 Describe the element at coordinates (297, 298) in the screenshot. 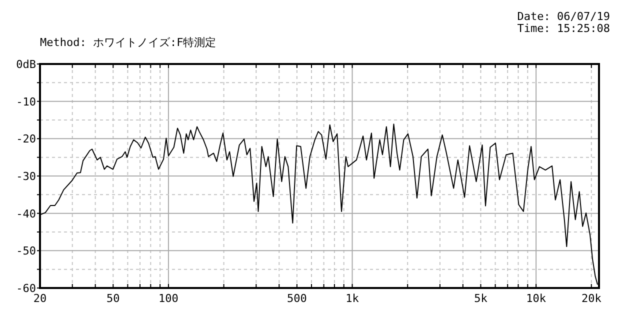

I see `xtick: 500` at that location.